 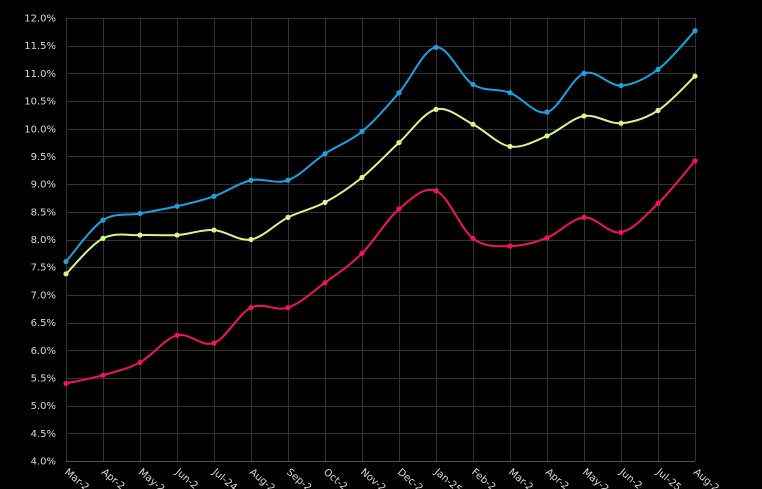 I want to click on y-tick-label: 10.5%, so click(x=40, y=102).